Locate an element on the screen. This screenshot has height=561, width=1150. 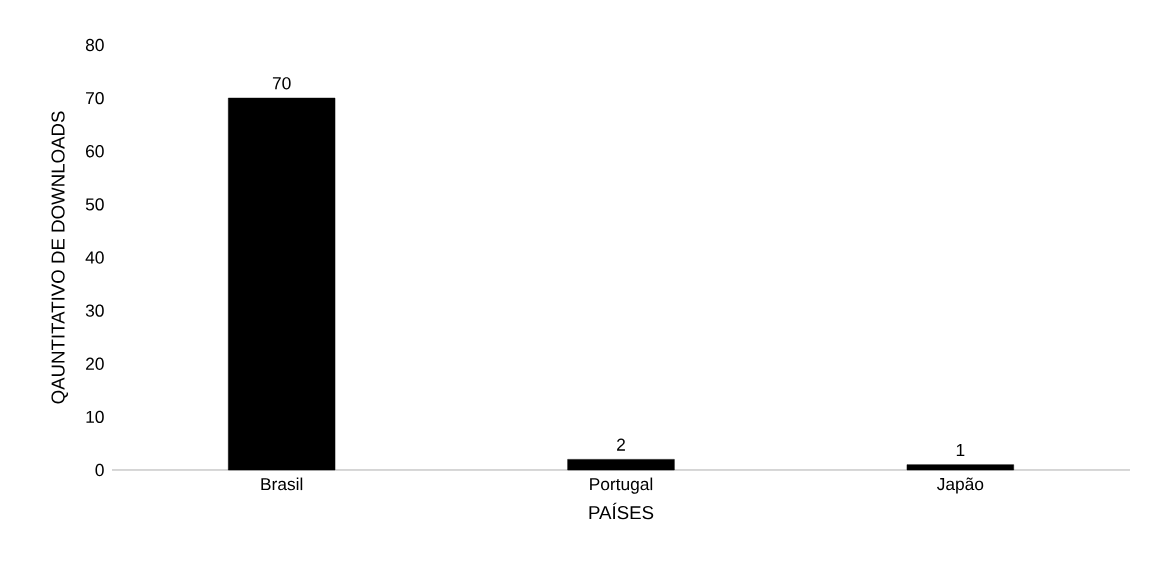
data-label: 70 is located at coordinates (281, 83).